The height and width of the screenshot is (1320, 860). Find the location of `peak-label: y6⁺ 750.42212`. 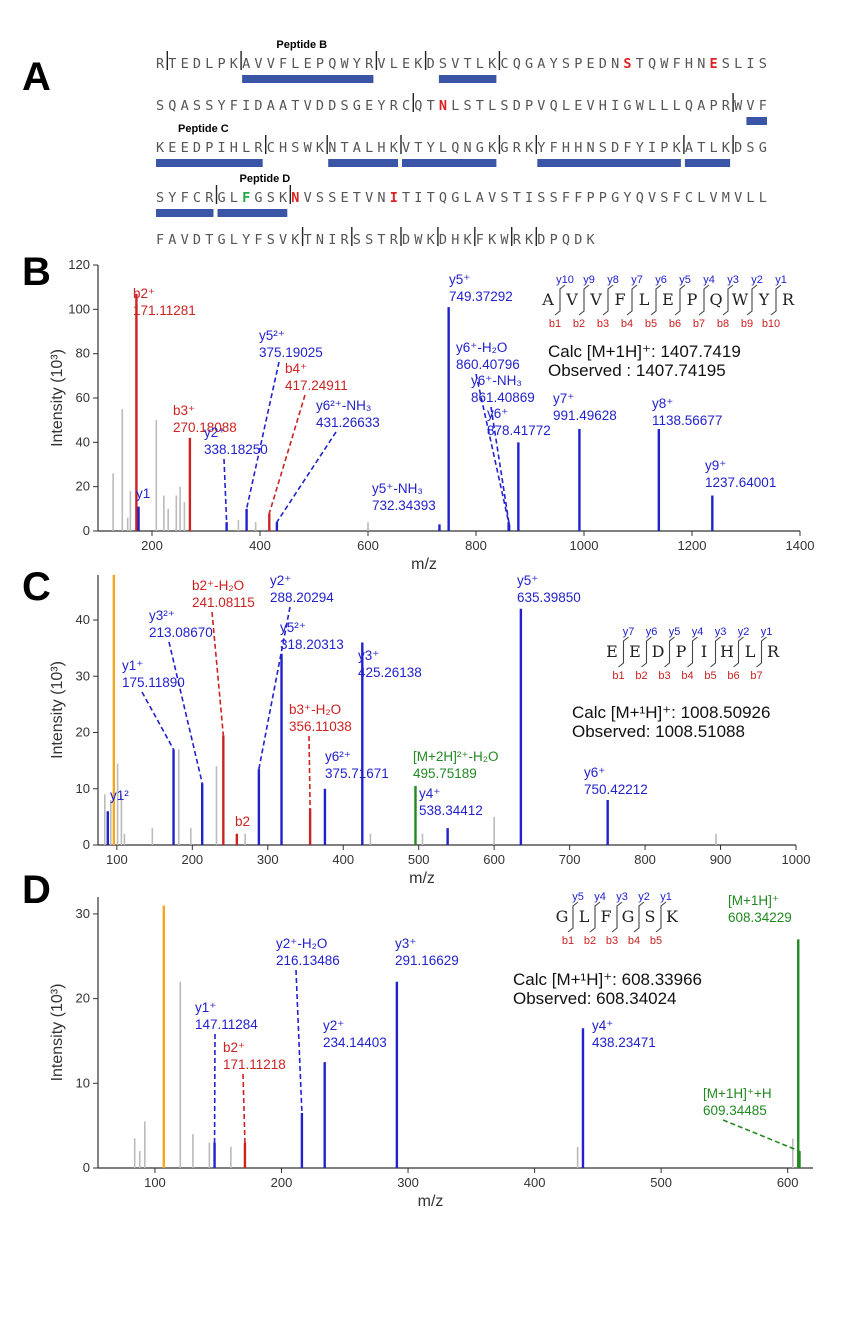

peak-label: y6⁺ 750.42212 is located at coordinates (616, 781).